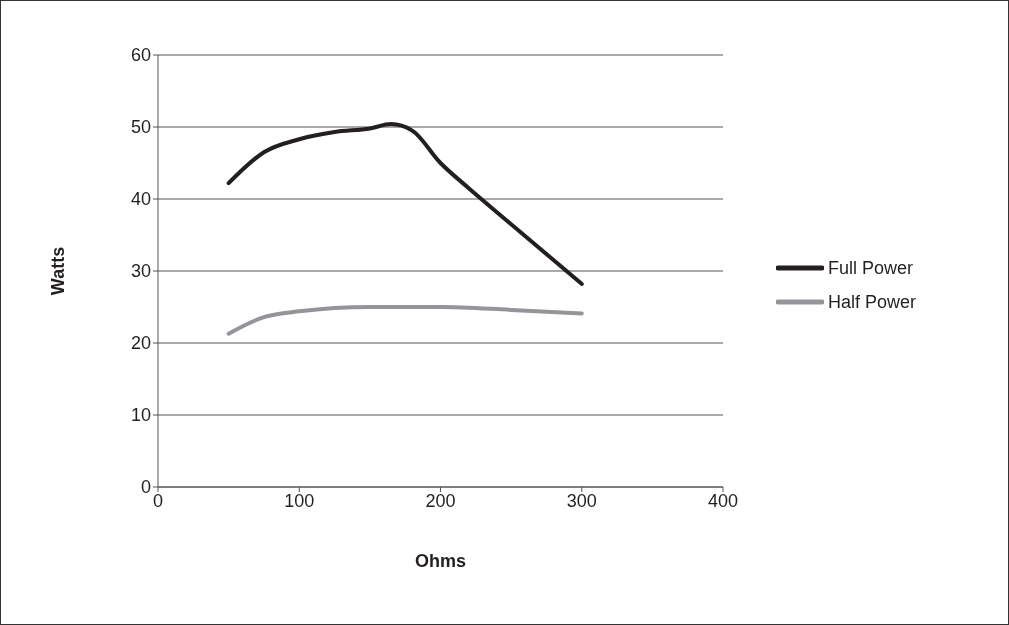  I want to click on legend-label: Full Power, so click(871, 268).